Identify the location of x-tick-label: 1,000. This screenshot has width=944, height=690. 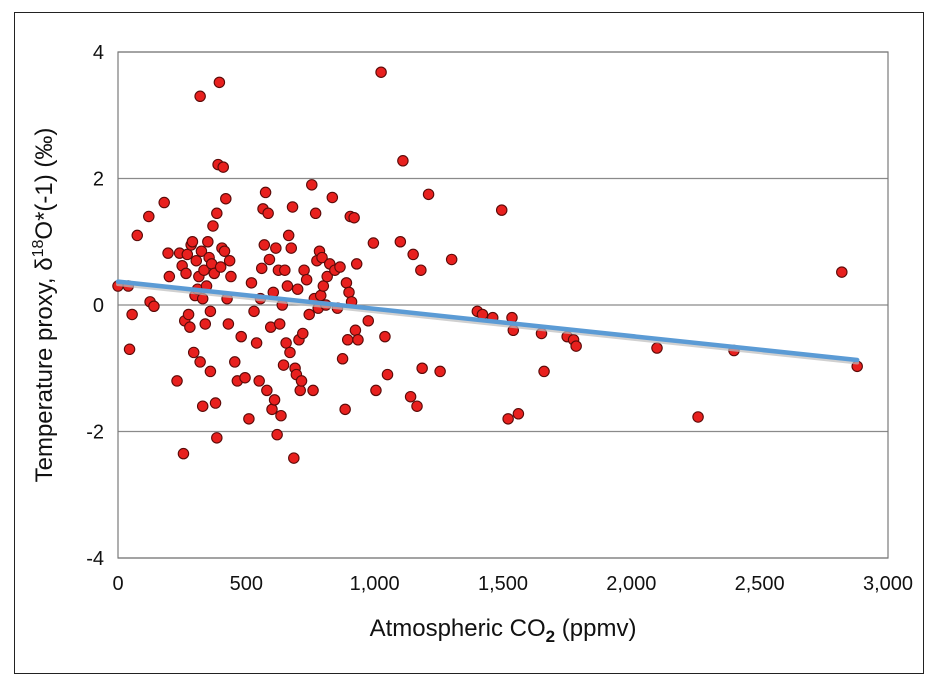
(375, 584).